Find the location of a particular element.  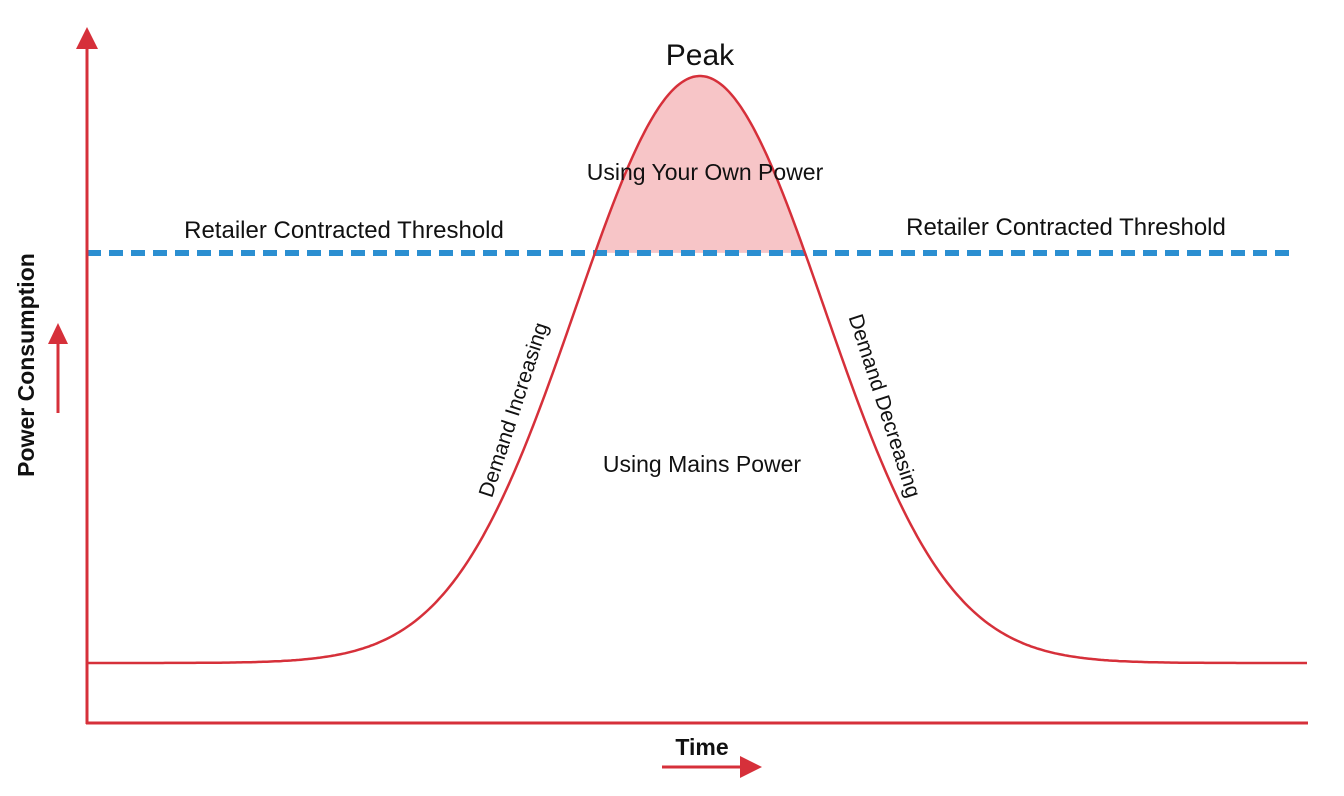

x-label-arrow-head is located at coordinates (751, 767).